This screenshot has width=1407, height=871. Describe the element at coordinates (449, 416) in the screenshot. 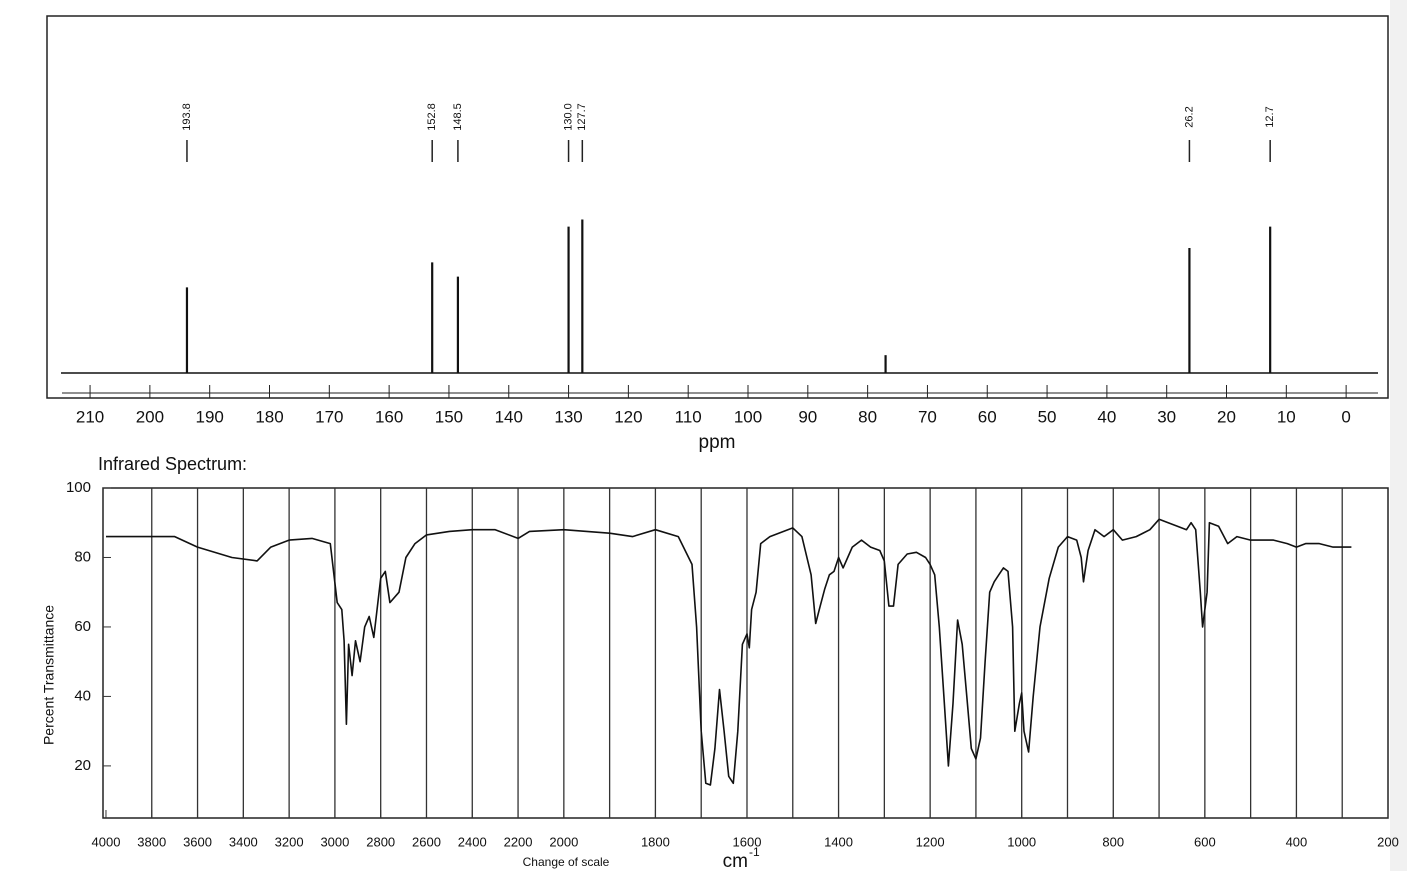

I see `x-tick-label: 150` at that location.